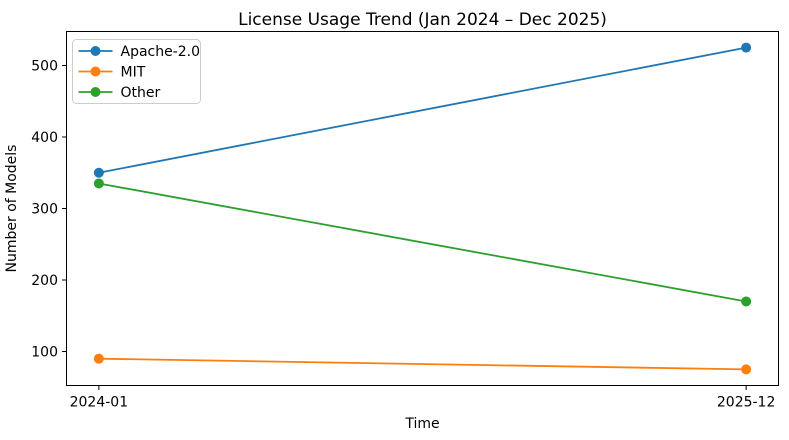 This screenshot has width=789, height=440. Describe the element at coordinates (44, 210) in the screenshot. I see `y-tick-label: 300` at that location.